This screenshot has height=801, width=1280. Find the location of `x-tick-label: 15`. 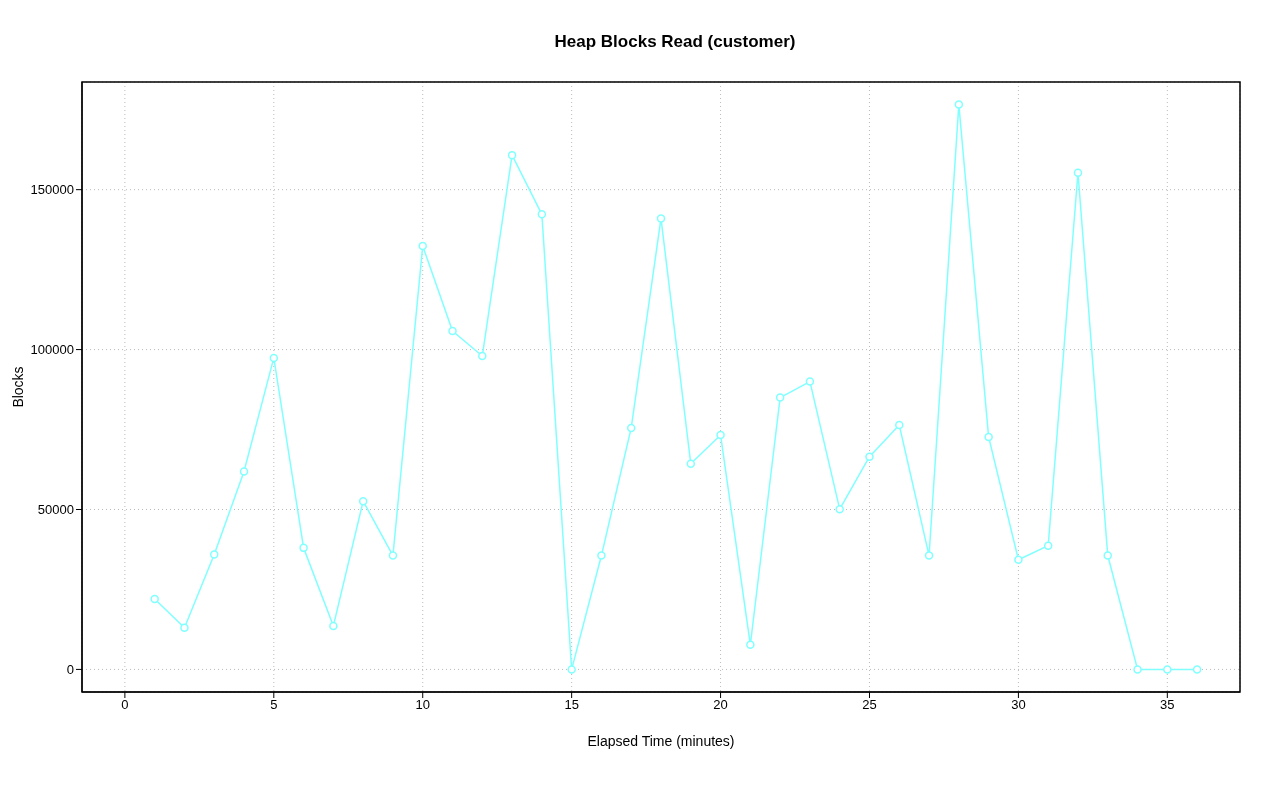

x-tick-label: 15 is located at coordinates (571, 705).